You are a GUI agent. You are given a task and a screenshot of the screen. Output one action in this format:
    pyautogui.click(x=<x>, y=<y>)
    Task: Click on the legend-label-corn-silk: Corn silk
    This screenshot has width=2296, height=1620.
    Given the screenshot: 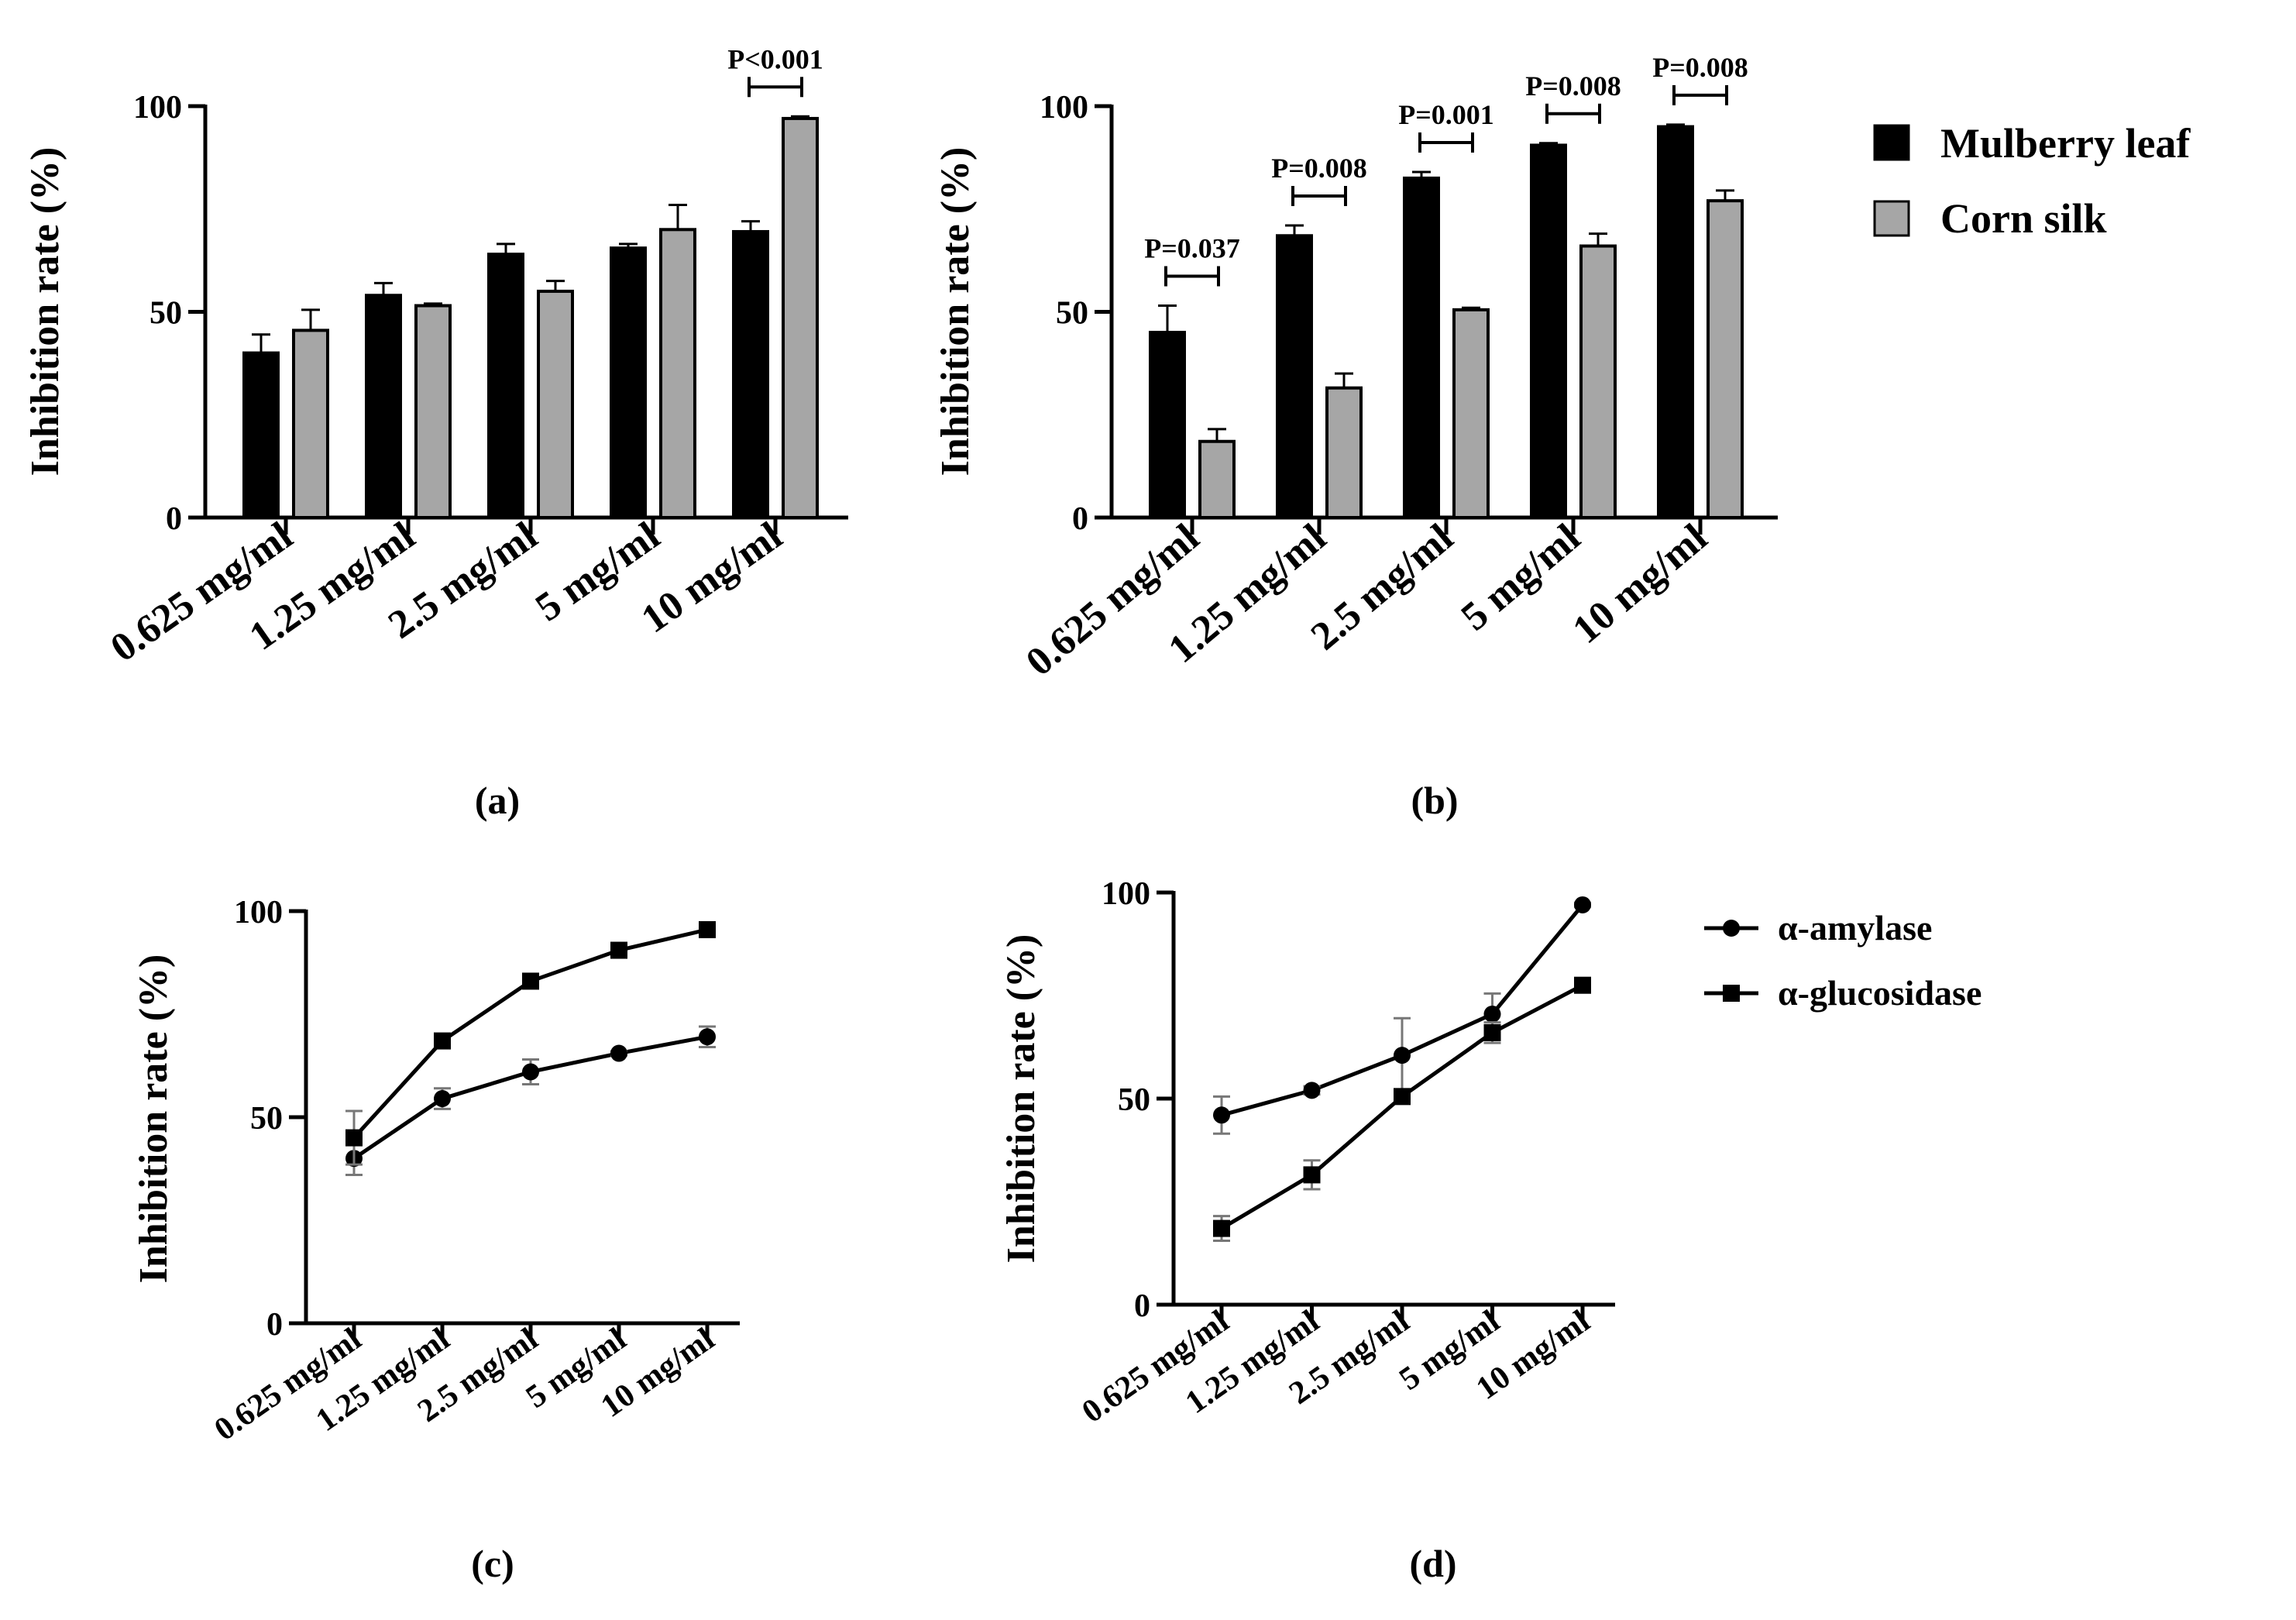 What is the action you would take?
    pyautogui.click(x=2023, y=218)
    